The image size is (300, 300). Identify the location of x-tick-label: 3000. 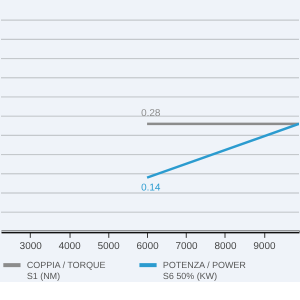
(31, 246).